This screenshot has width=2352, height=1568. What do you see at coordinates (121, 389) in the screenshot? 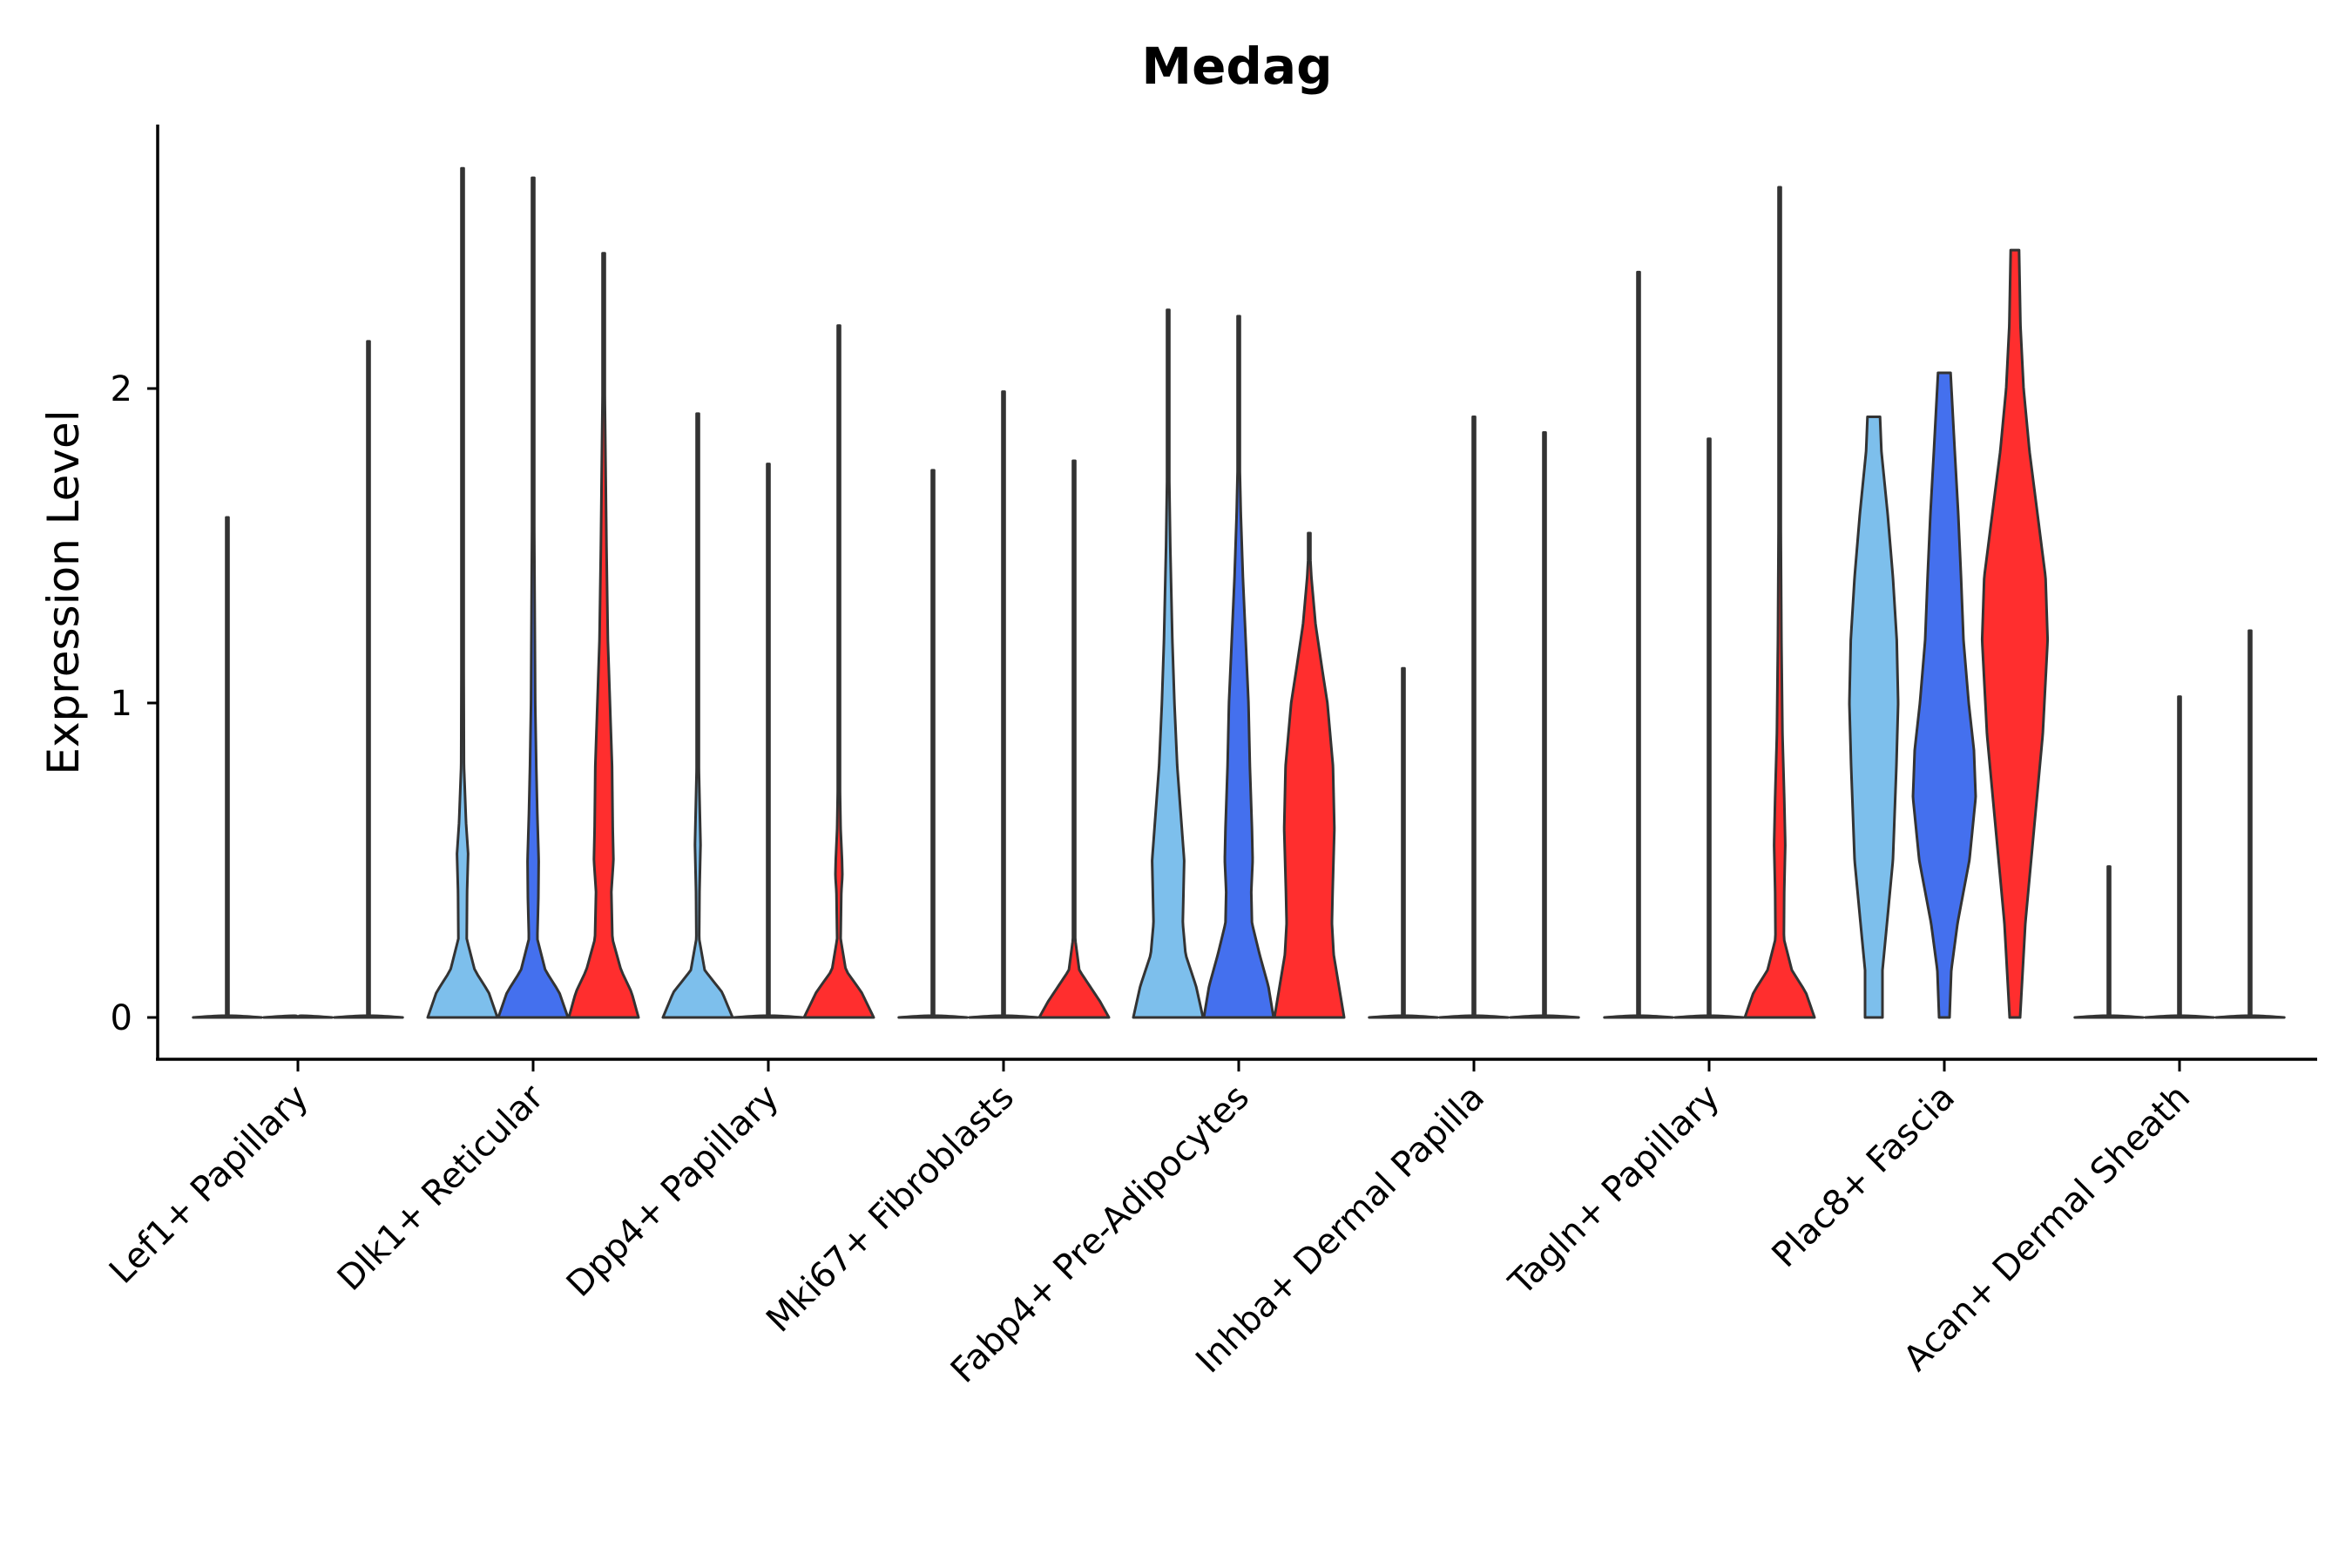
I see `y-tick-label: 2` at bounding box center [121, 389].